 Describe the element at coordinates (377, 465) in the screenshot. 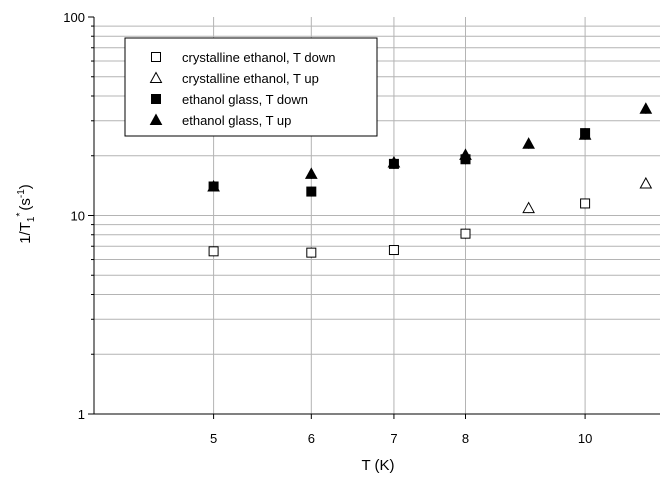

I see `x-axis-title: T (K)` at that location.